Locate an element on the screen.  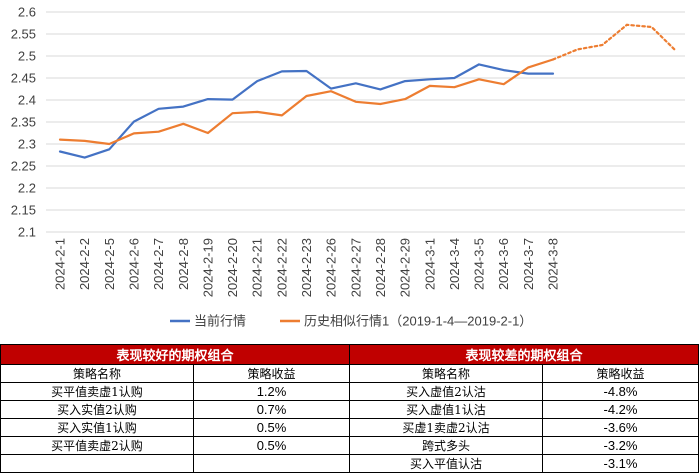
strategy-return: -3.6% is located at coordinates (620, 427).